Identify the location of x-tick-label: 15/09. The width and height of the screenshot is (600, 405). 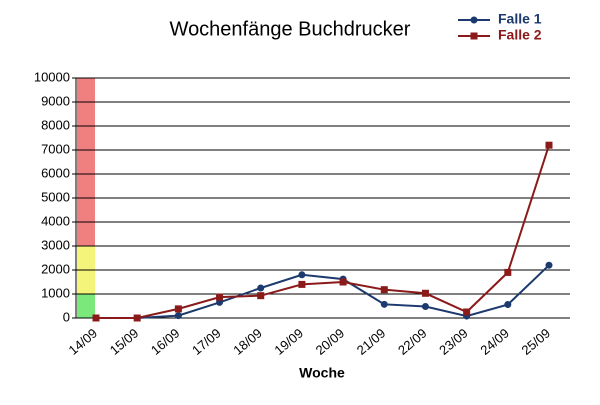
(124, 341).